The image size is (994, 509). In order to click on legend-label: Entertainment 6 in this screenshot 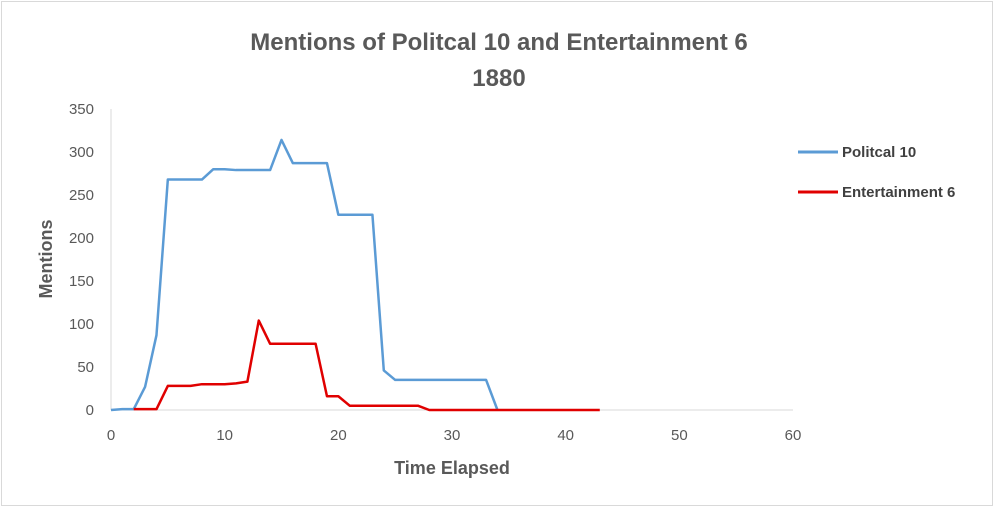, I will do `click(898, 192)`.